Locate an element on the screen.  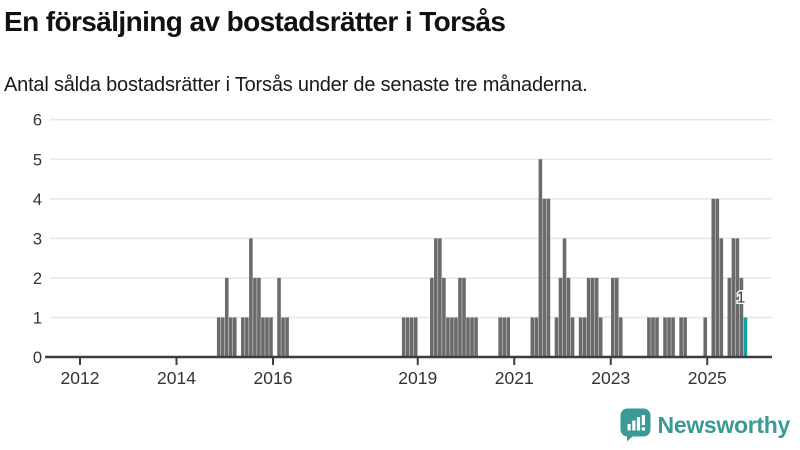
newsworthy-logo: Newsworthy is located at coordinates (705, 425).